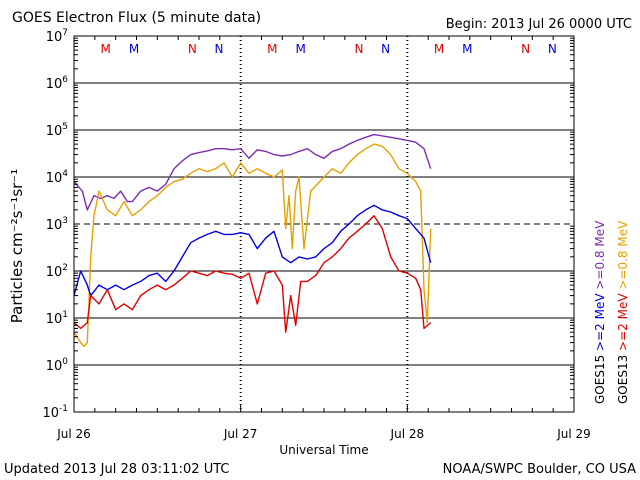 This screenshot has height=480, width=640. Describe the element at coordinates (240, 434) in the screenshot. I see `x-tick-label: Jul 27` at that location.